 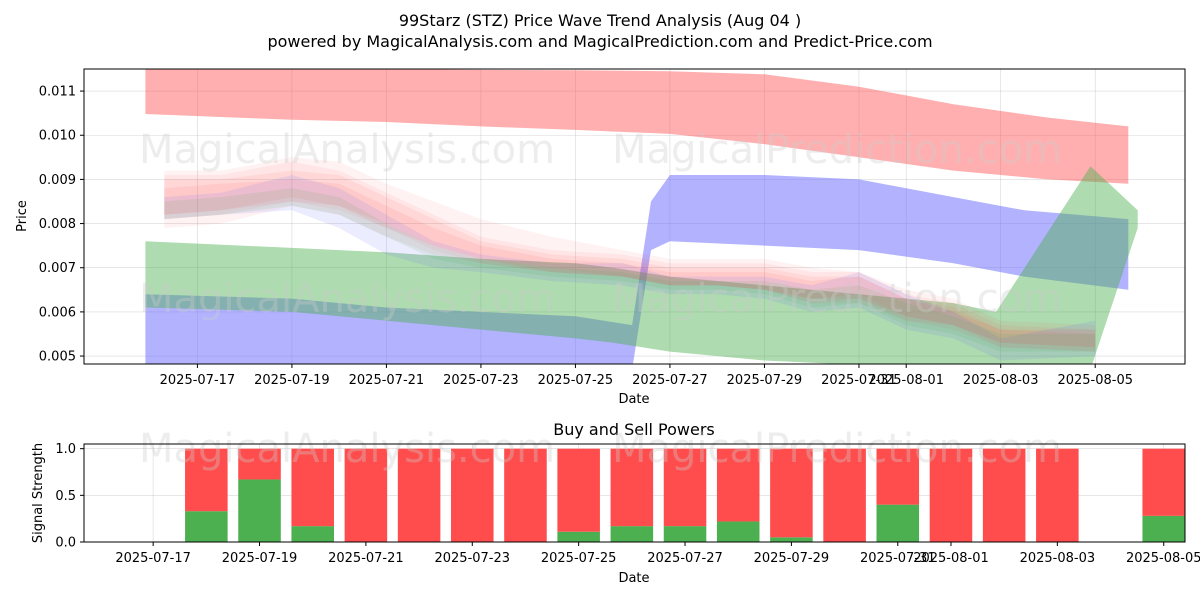 What do you see at coordinates (579, 558) in the screenshot?
I see `signal-x-tick-label: 2025-07-25` at bounding box center [579, 558].